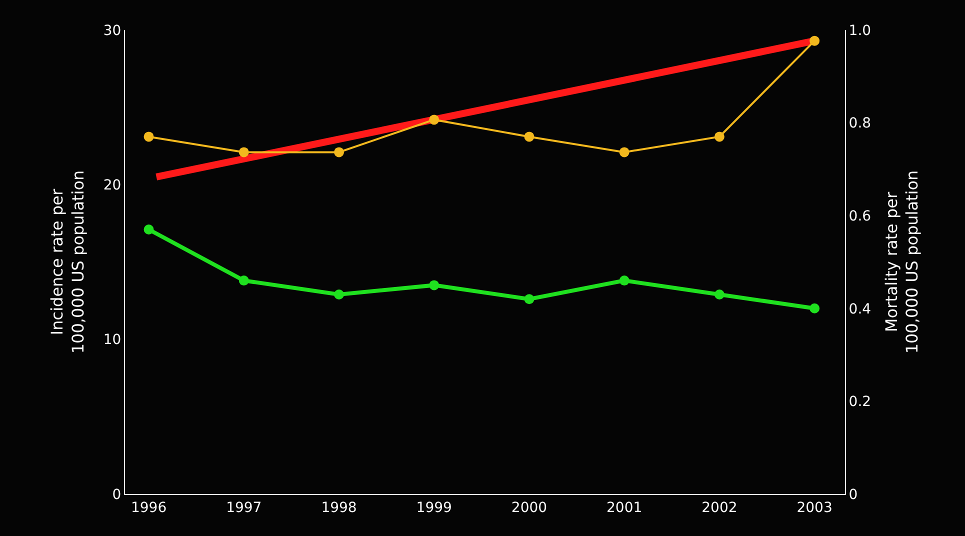 The height and width of the screenshot is (536, 965). Describe the element at coordinates (720, 508) in the screenshot. I see `x-tick-label: 2002` at that location.